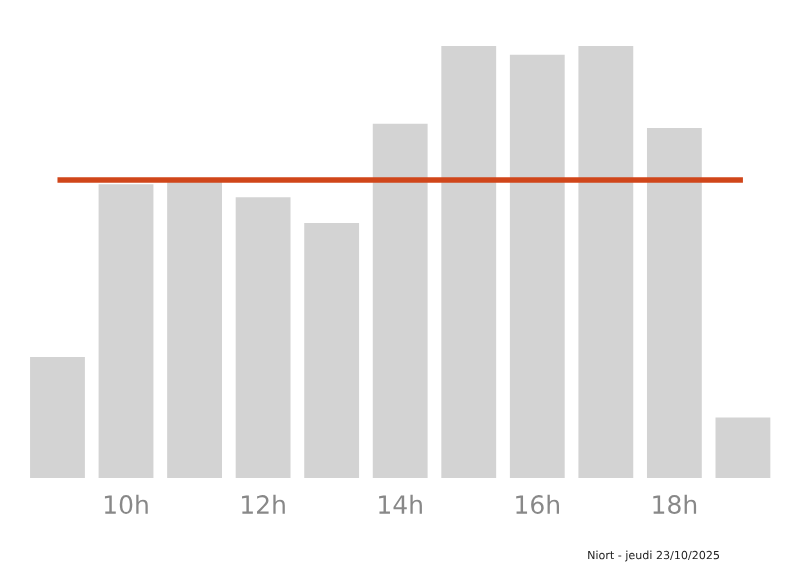 The width and height of the screenshot is (800, 572). Describe the element at coordinates (675, 504) in the screenshot. I see `x-tick-label: 18h` at that location.